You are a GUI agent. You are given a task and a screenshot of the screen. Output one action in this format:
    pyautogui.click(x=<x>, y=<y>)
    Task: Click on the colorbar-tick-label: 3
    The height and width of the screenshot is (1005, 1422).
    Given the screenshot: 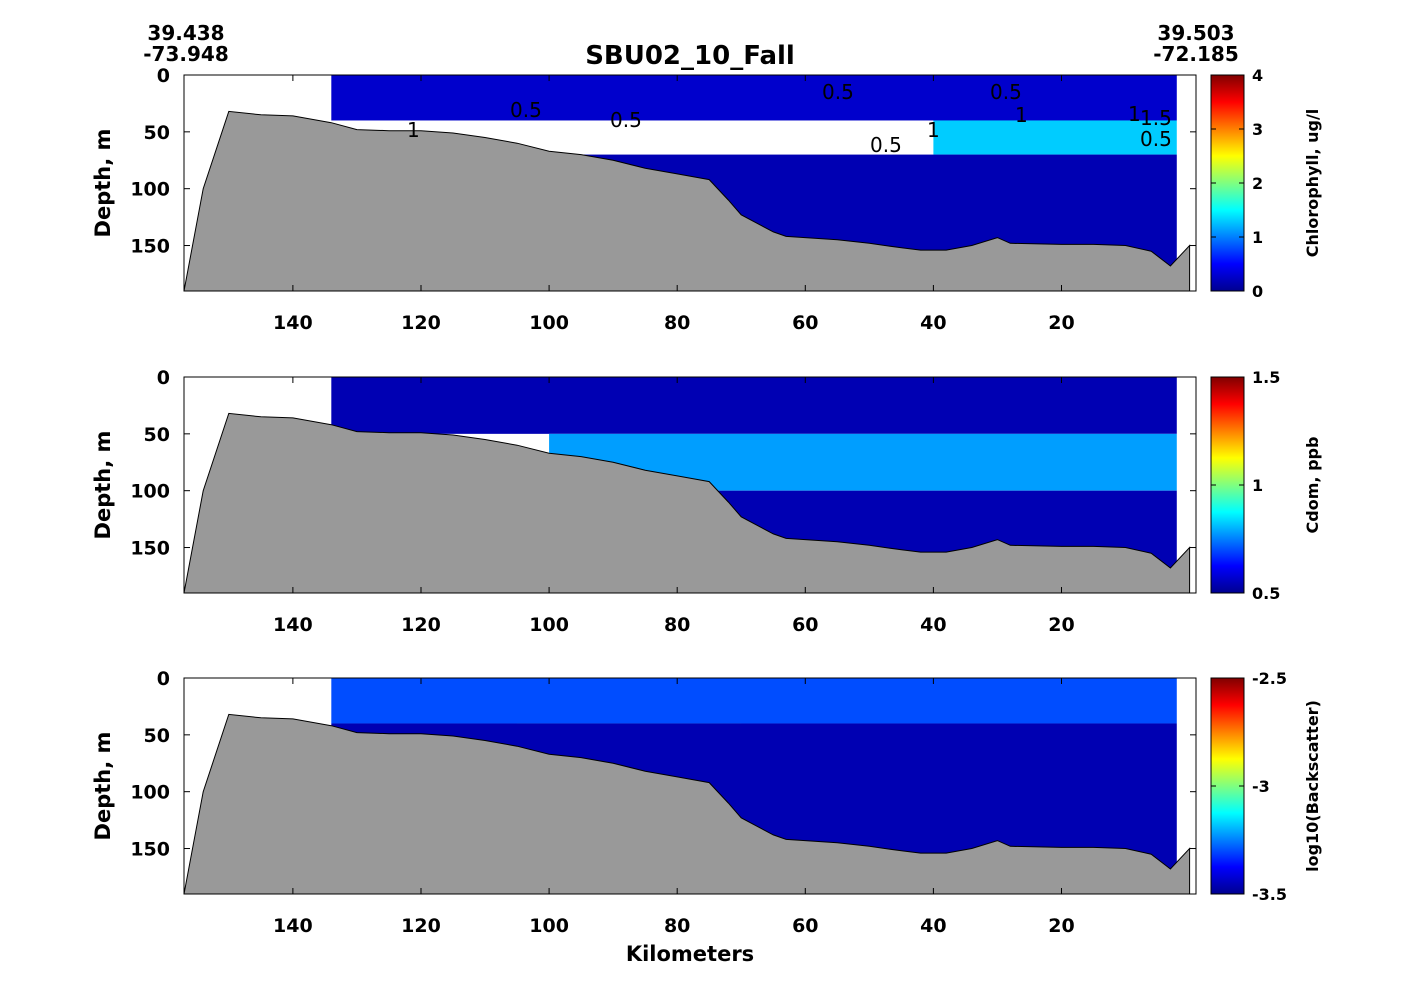 What is the action you would take?
    pyautogui.click(x=1257, y=129)
    